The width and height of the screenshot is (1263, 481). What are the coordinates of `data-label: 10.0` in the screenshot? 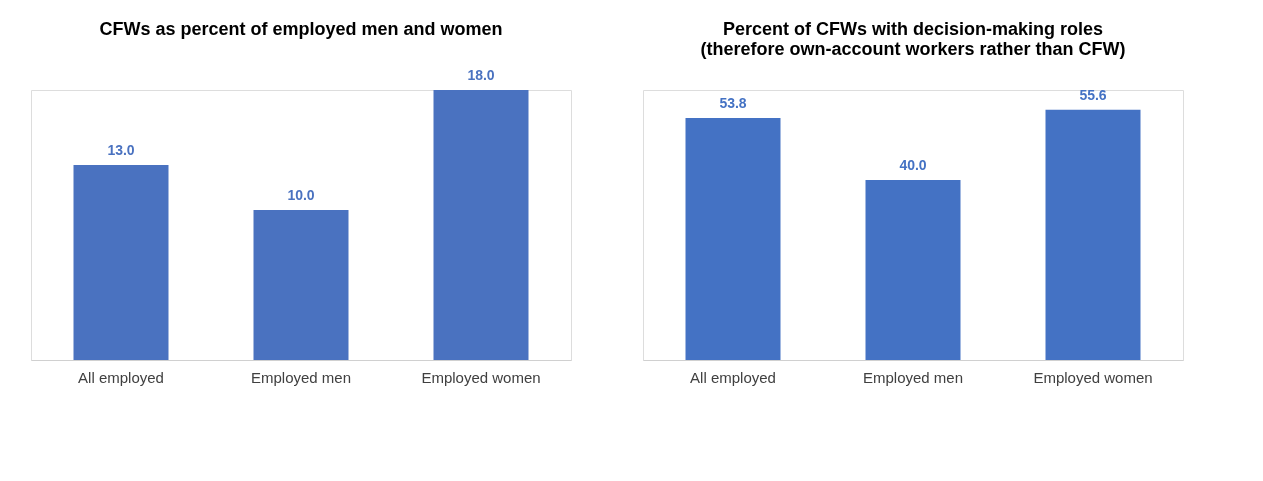 It's located at (301, 195).